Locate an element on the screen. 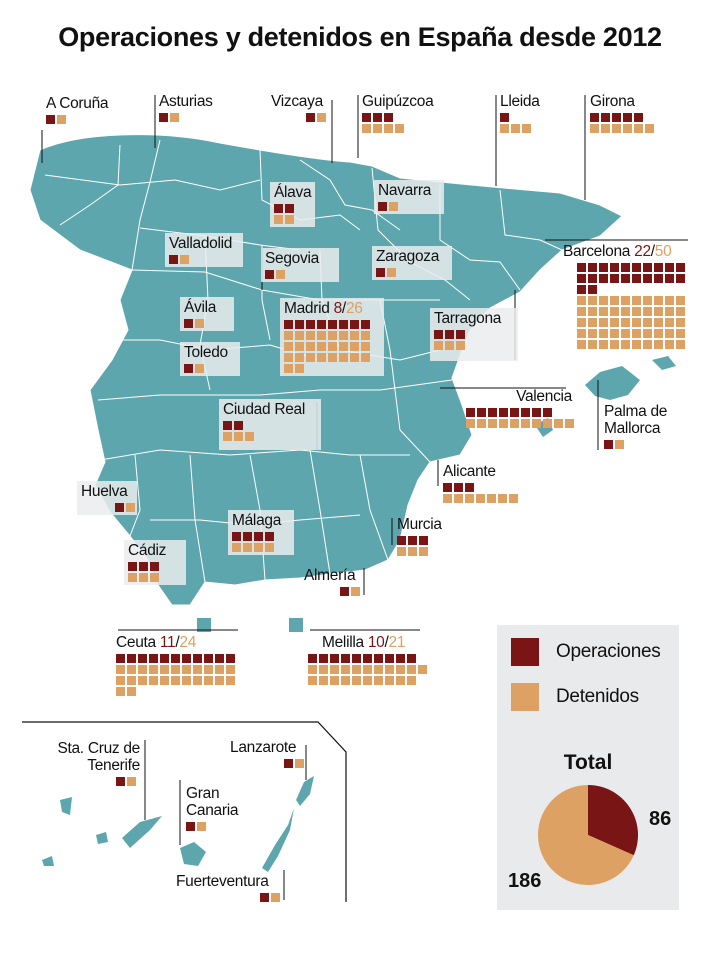  detenidos-count: 26 is located at coordinates (354, 308).